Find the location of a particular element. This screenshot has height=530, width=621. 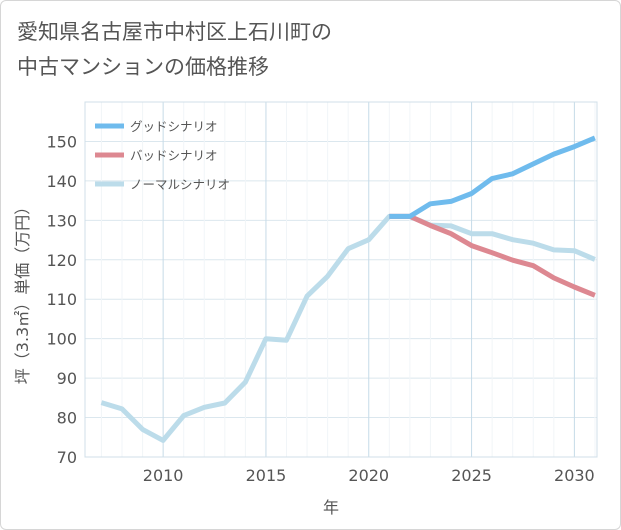

y-tick-label-70: 70 is located at coordinates (67, 457).